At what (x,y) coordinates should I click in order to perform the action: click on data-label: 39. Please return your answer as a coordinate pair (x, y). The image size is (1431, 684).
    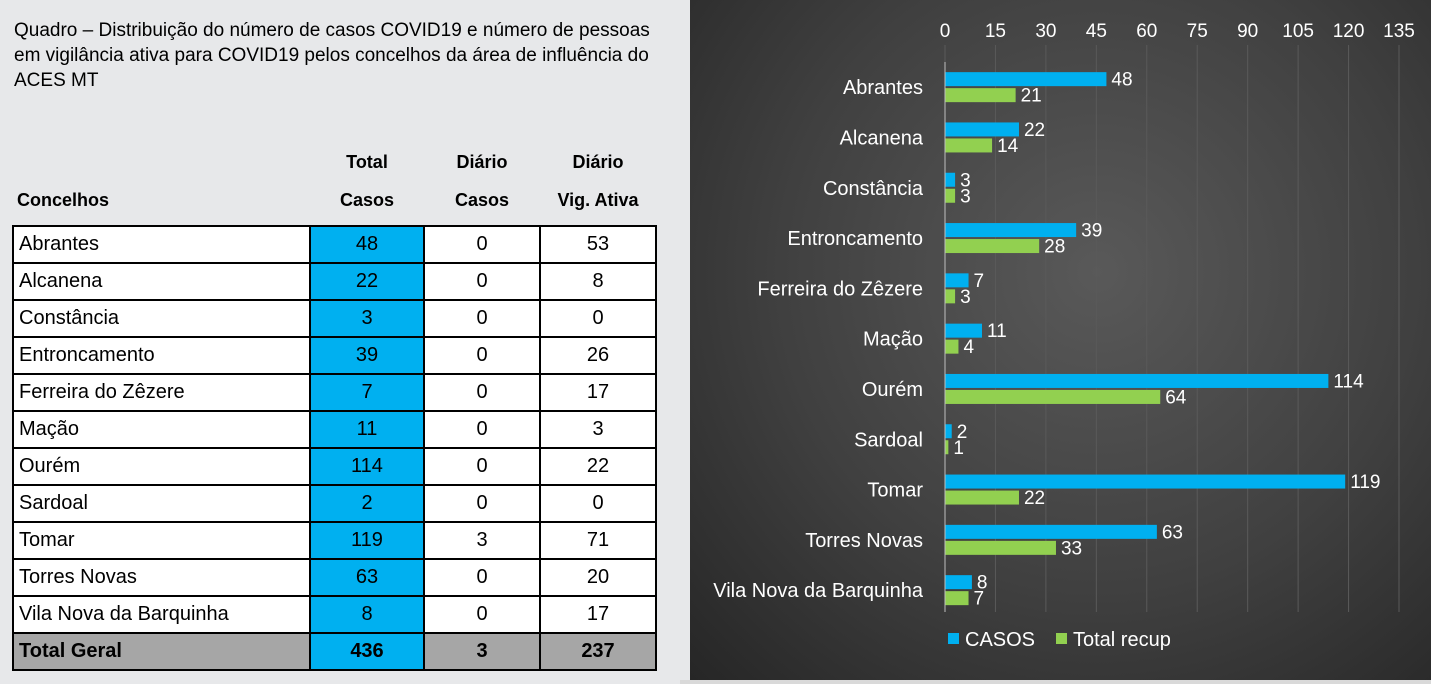
    Looking at the image, I should click on (1091, 231).